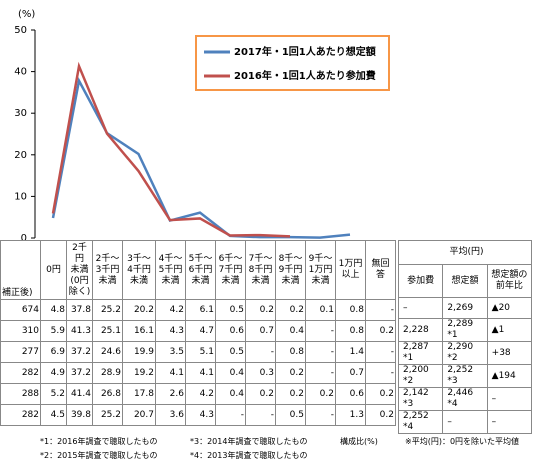  I want to click on table-cell: 26.8, so click(107, 394).